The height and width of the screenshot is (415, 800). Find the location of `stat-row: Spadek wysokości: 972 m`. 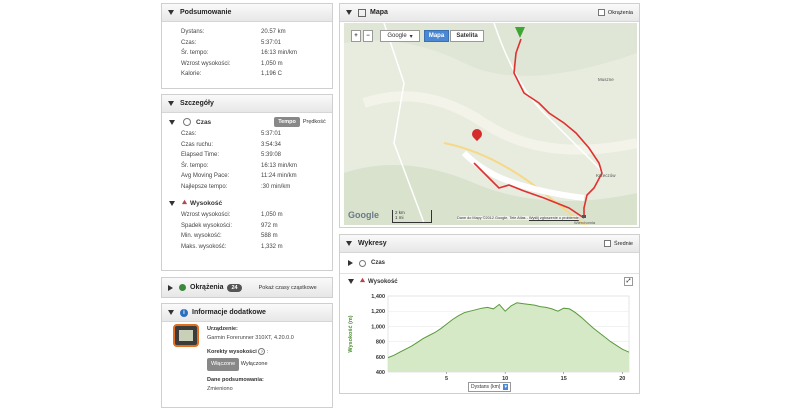

stat-row: Spadek wysokości: 972 m is located at coordinates (256, 226).